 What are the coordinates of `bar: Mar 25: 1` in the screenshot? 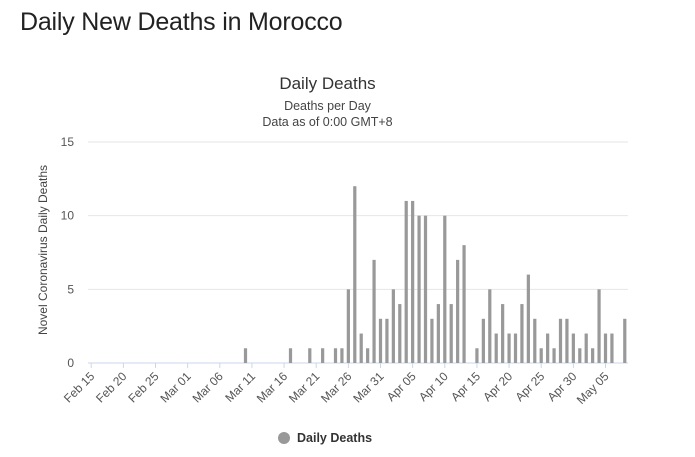 It's located at (342, 355).